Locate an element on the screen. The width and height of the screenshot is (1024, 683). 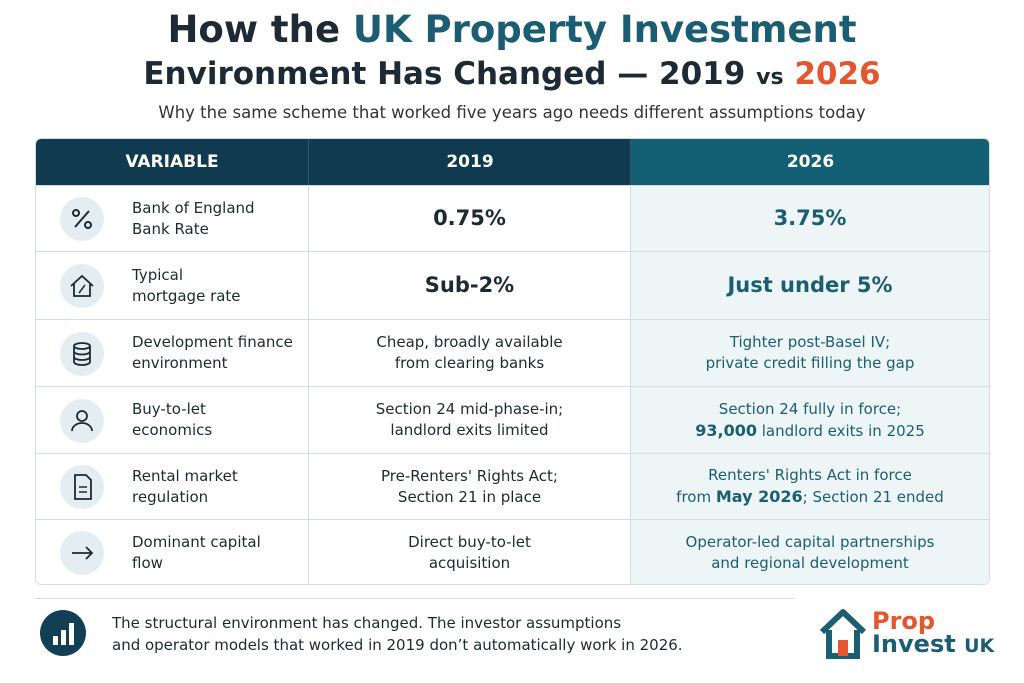
value-line: 3.75% is located at coordinates (810, 218).